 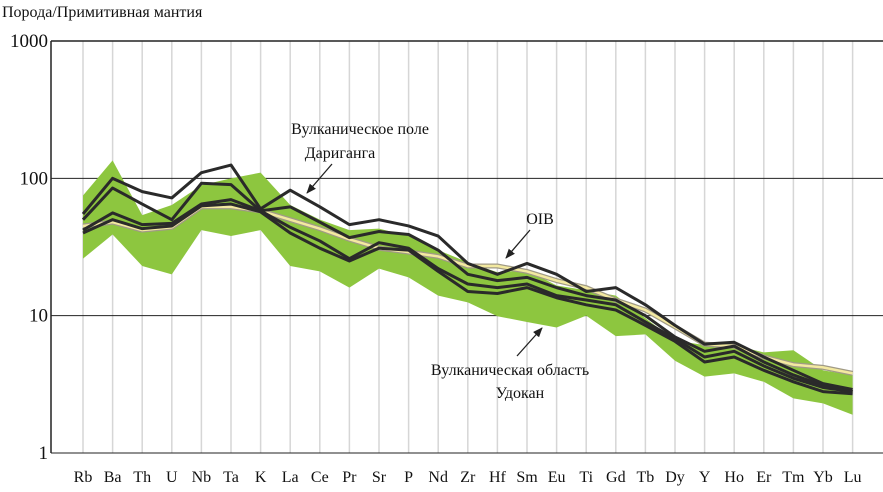 What do you see at coordinates (202, 477) in the screenshot?
I see `x-tick-label: Nb` at bounding box center [202, 477].